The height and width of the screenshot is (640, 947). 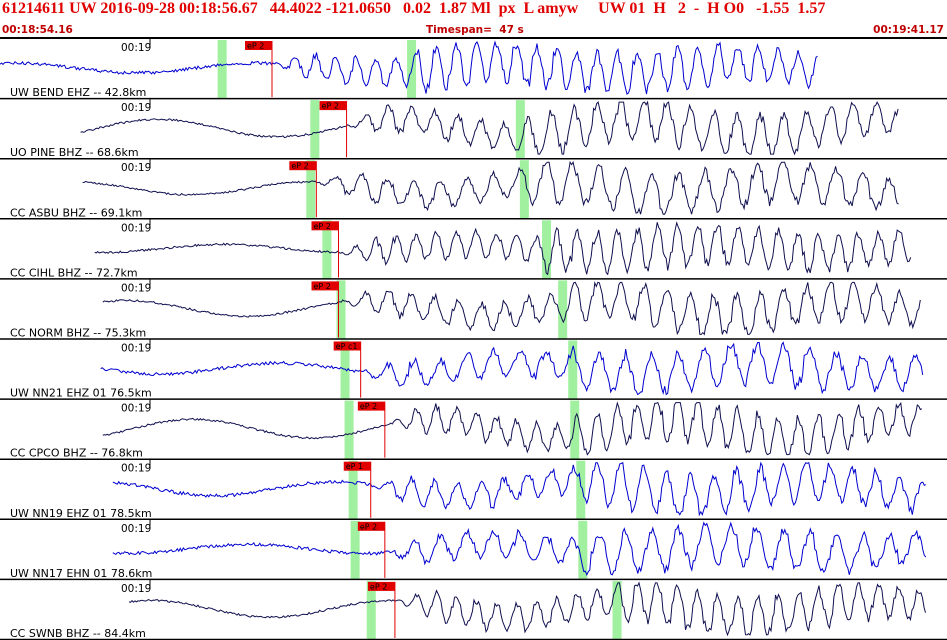 I want to click on header-separator, so click(x=473, y=38).